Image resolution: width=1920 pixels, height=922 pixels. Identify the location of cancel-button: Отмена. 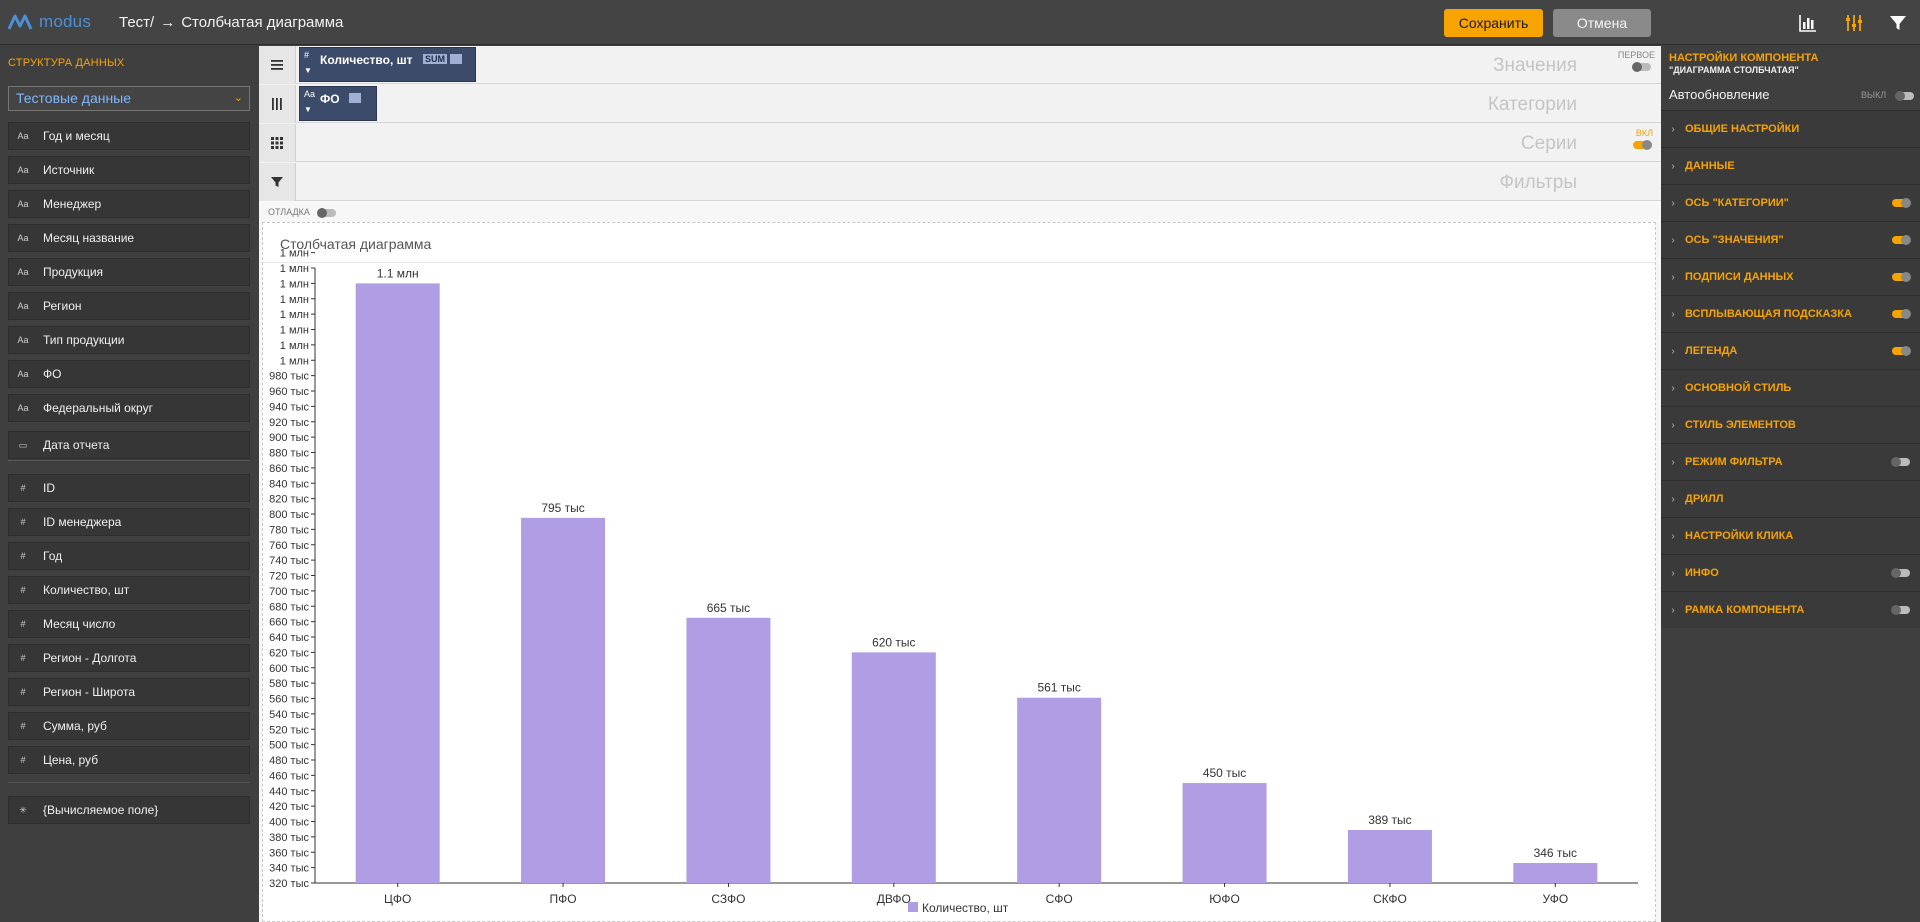
(1602, 23).